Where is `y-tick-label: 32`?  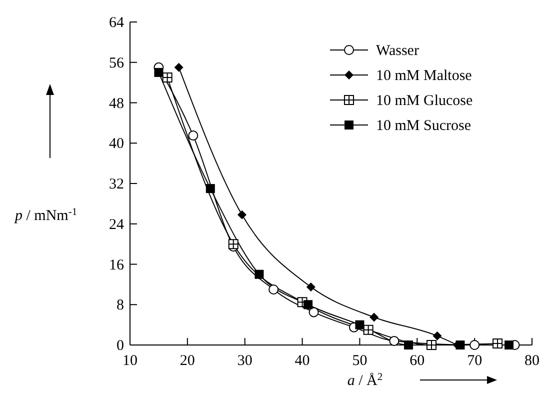
y-tick-label: 32 is located at coordinates (116, 184).